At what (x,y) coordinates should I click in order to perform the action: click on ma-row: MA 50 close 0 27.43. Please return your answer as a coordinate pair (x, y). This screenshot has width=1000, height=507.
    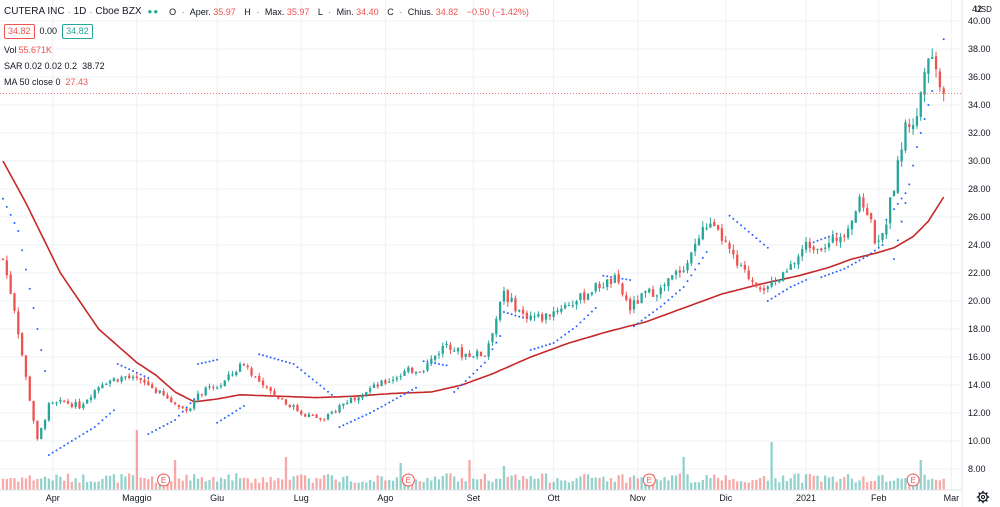
    Looking at the image, I should click on (269, 82).